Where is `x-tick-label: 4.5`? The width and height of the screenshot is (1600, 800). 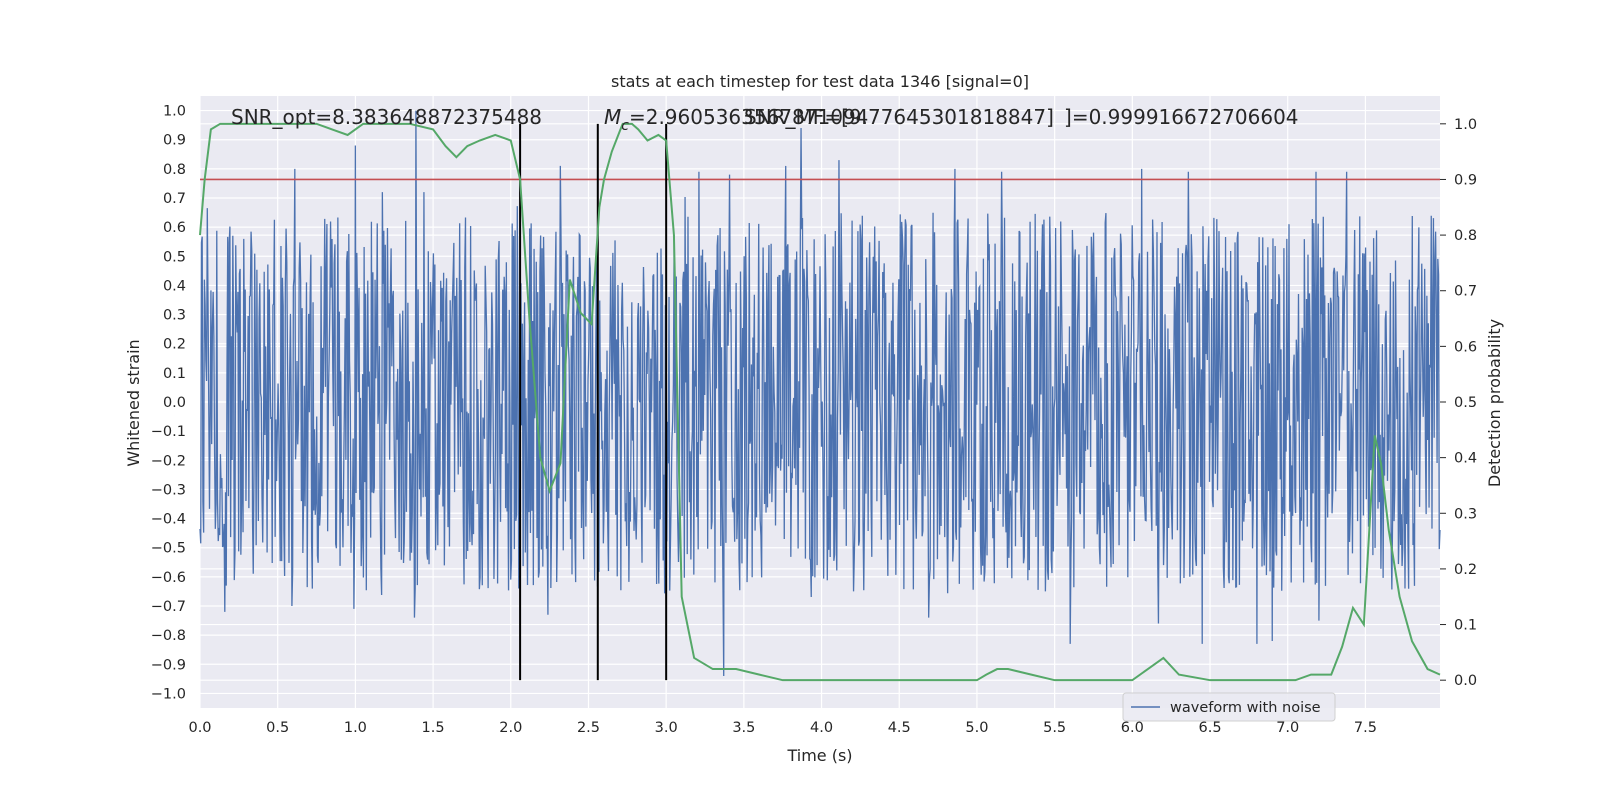 x-tick-label: 4.5 is located at coordinates (899, 728).